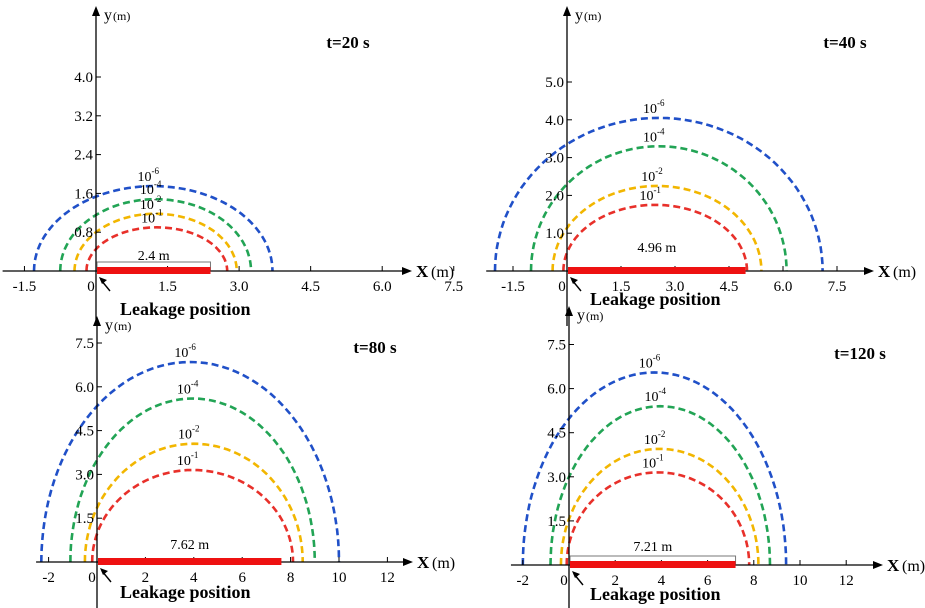  I want to click on x-tick-label: 4.5, so click(310, 287).